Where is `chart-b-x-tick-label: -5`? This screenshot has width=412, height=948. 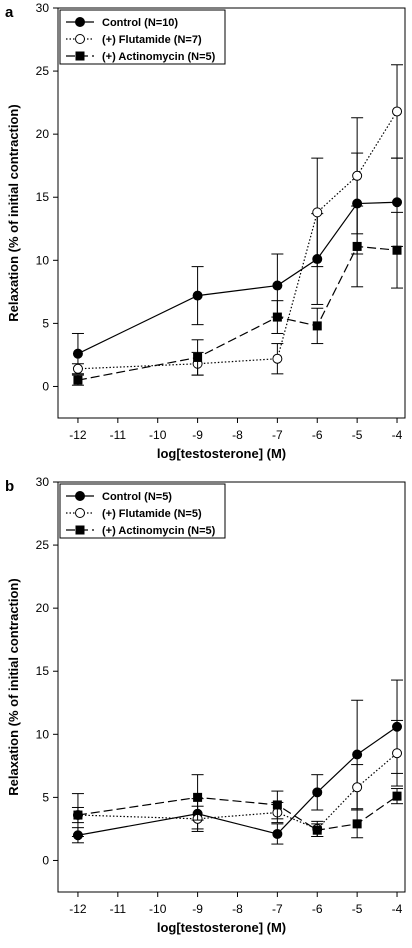 chart-b-x-tick-label: -5 is located at coordinates (357, 909).